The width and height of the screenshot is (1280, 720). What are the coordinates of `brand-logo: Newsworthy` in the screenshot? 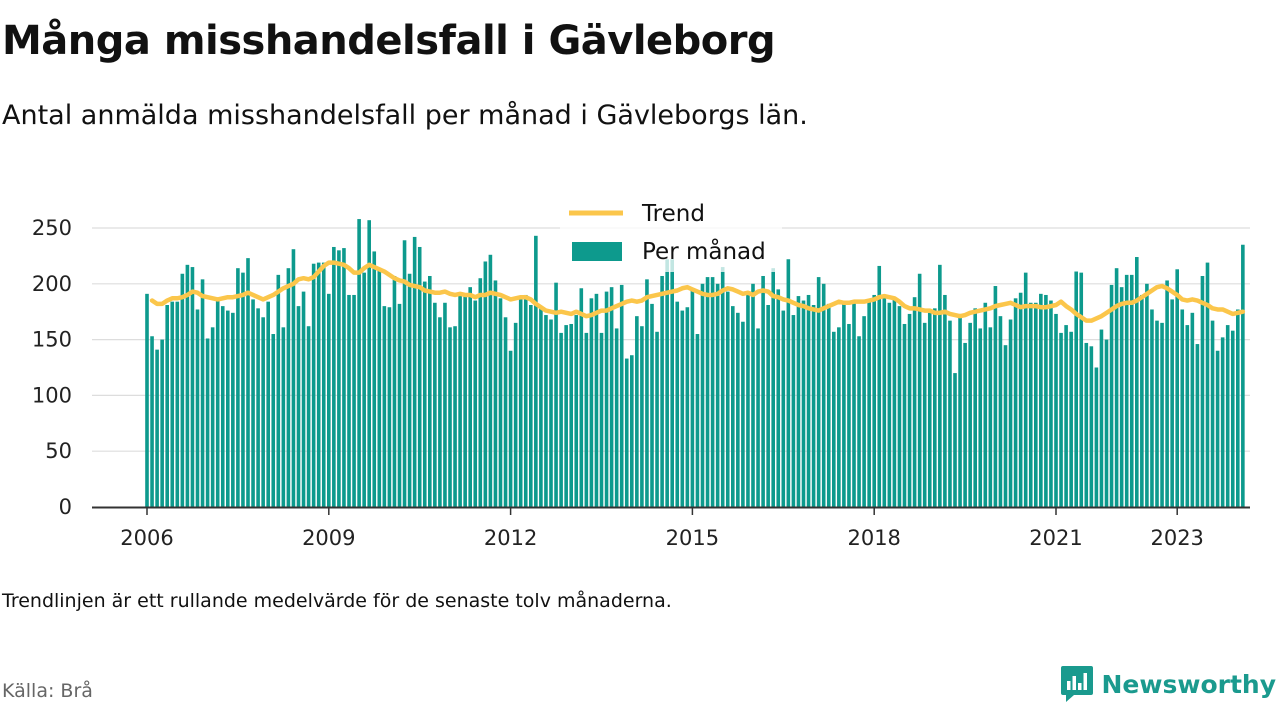 It's located at (1168, 684).